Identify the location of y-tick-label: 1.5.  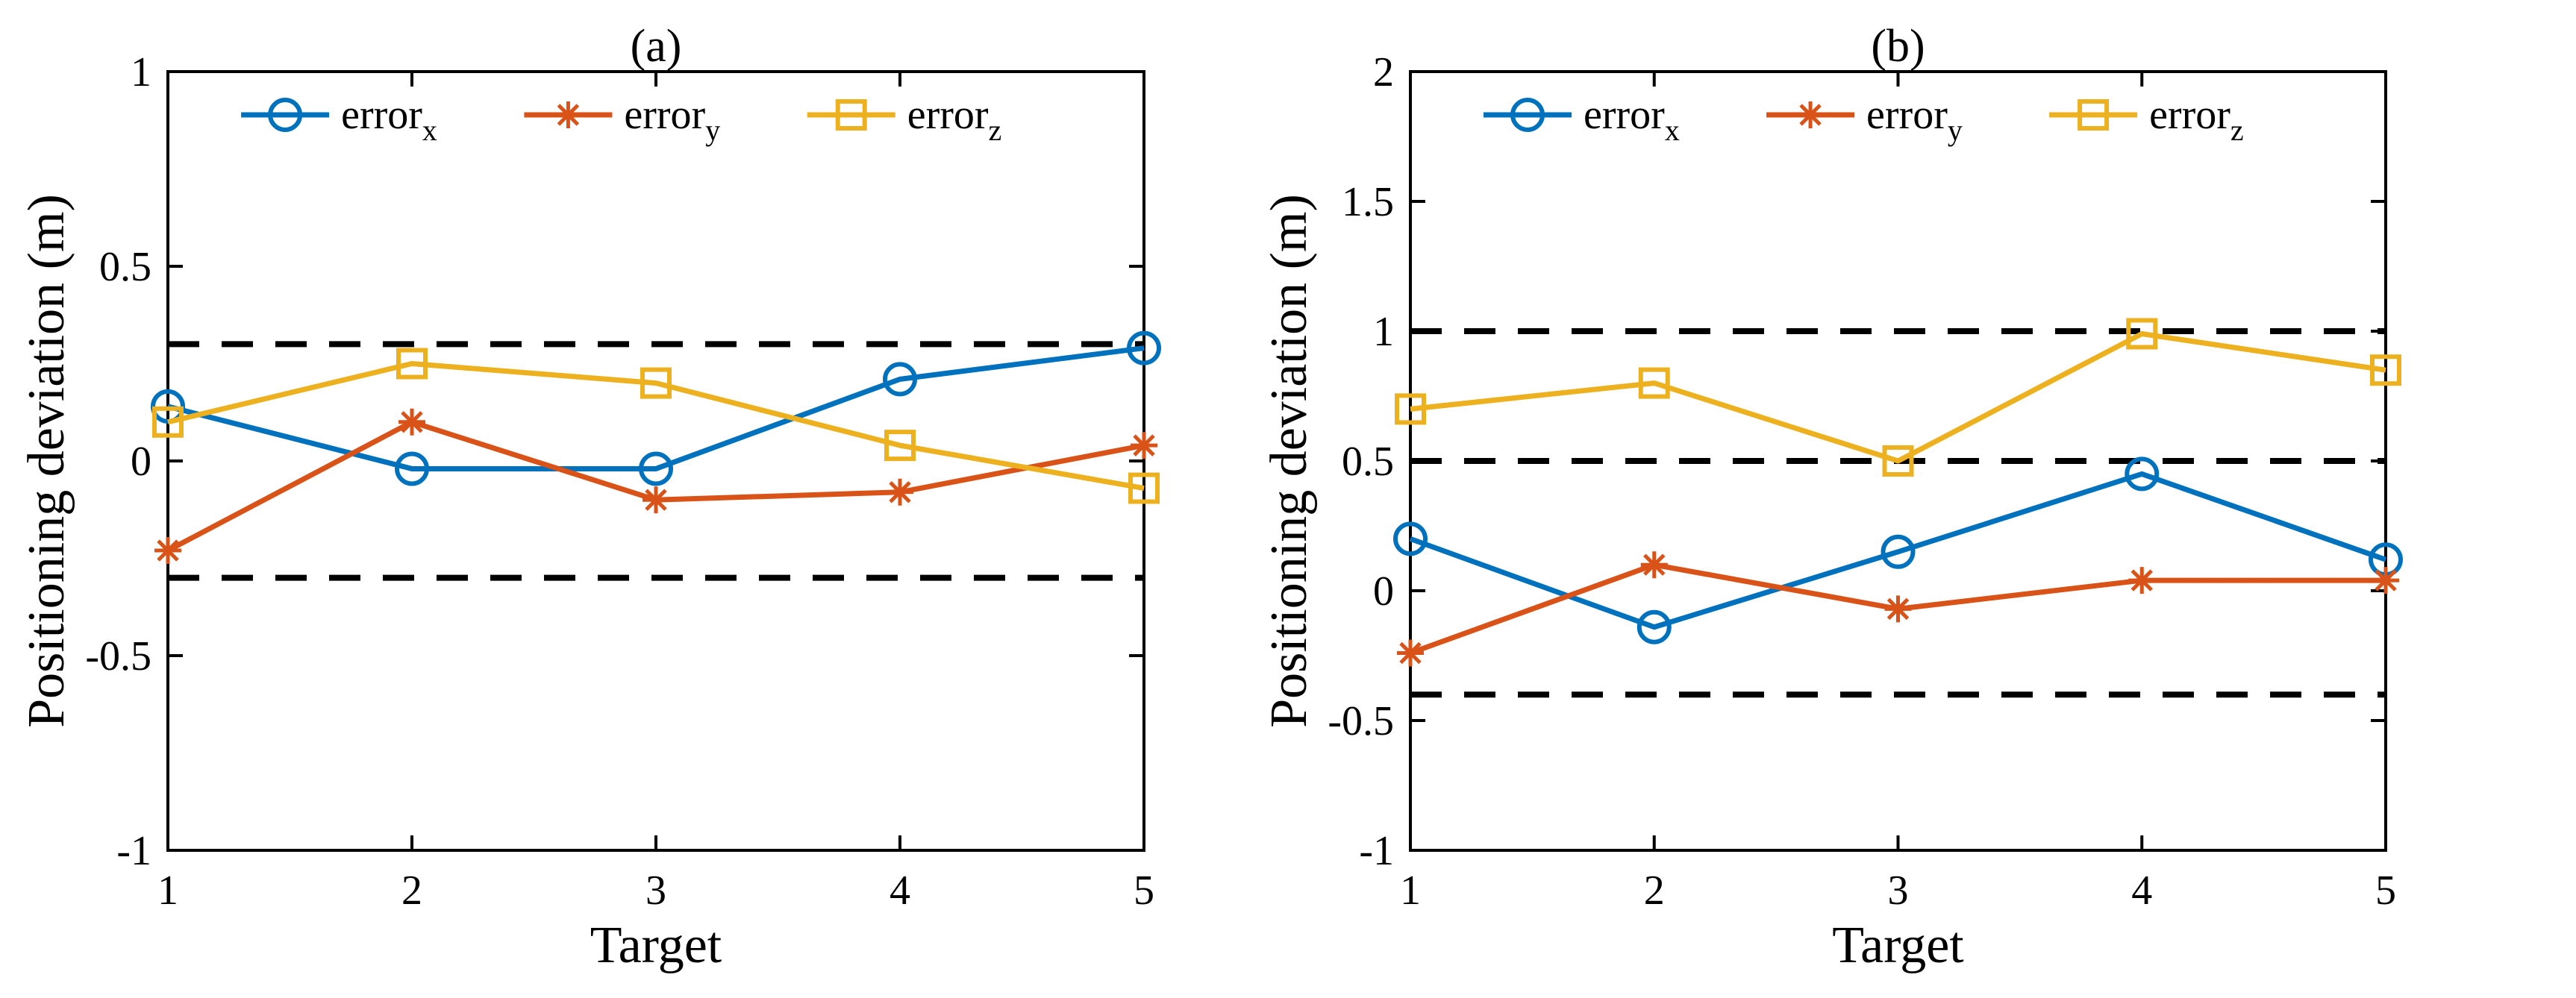
(1368, 202).